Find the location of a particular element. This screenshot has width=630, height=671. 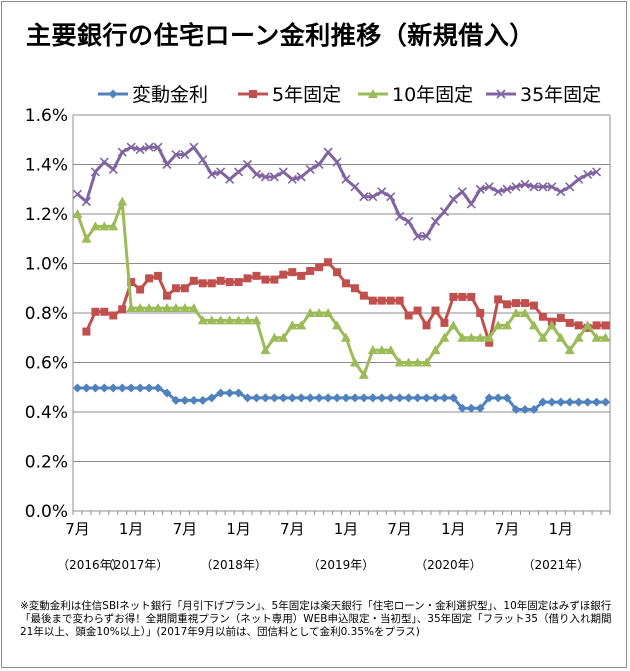

x-tick-label: 7月 is located at coordinates (77, 529).